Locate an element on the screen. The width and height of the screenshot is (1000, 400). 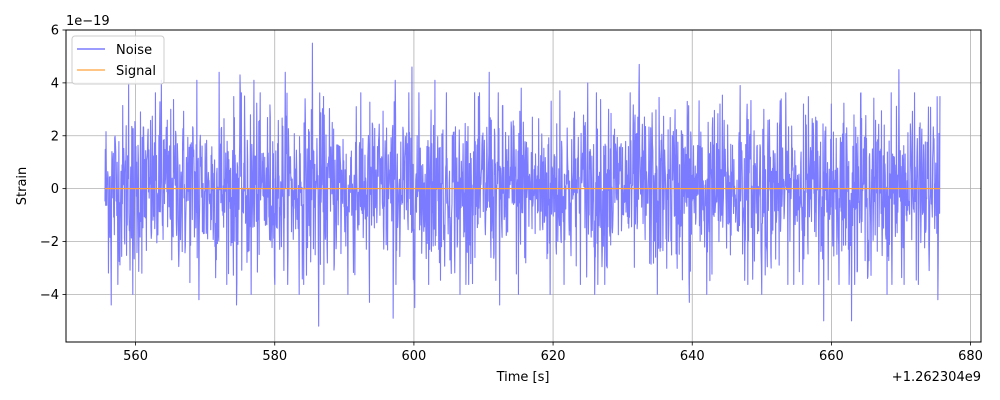
legend-signal-label: Signal is located at coordinates (136, 71).